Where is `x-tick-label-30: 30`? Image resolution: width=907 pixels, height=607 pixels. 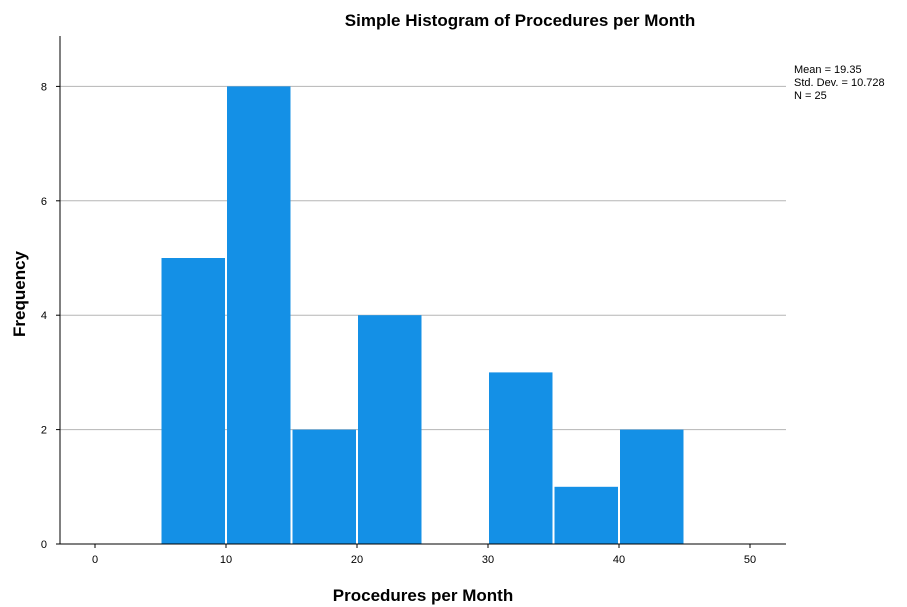 x-tick-label-30: 30 is located at coordinates (488, 560).